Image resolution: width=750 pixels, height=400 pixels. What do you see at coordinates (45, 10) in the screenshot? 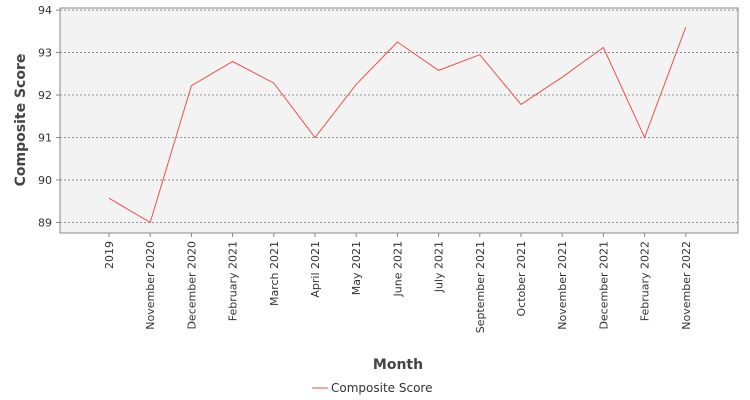
I see `y-tick-label: 94` at bounding box center [45, 10].